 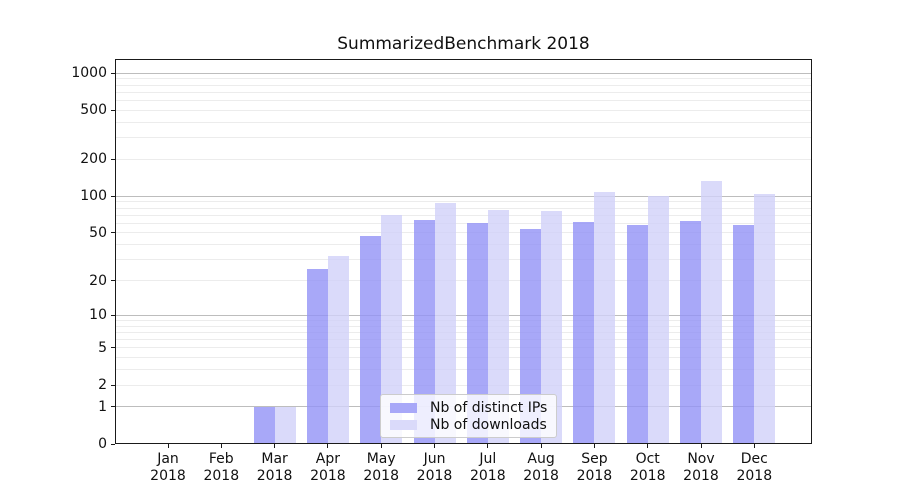 I want to click on x-tick-label: Jun 2018, so click(x=434, y=467).